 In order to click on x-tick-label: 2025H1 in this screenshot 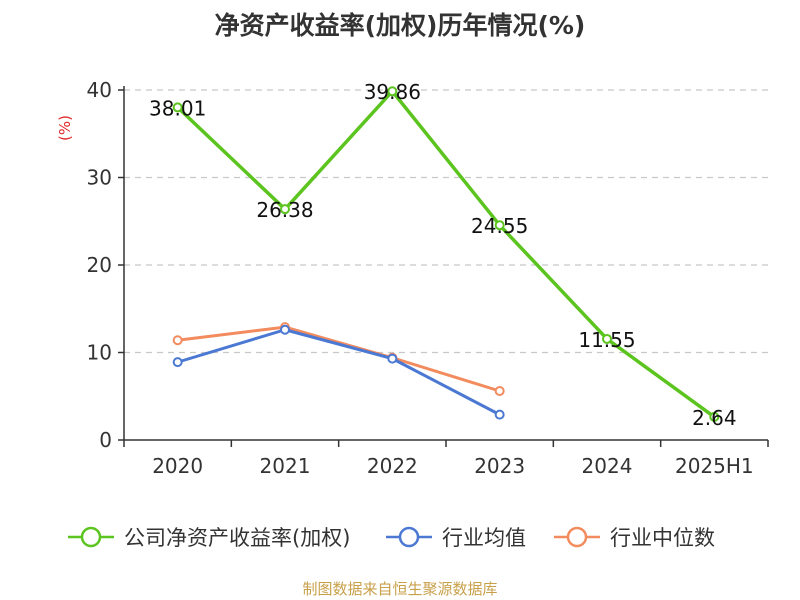, I will do `click(714, 466)`.